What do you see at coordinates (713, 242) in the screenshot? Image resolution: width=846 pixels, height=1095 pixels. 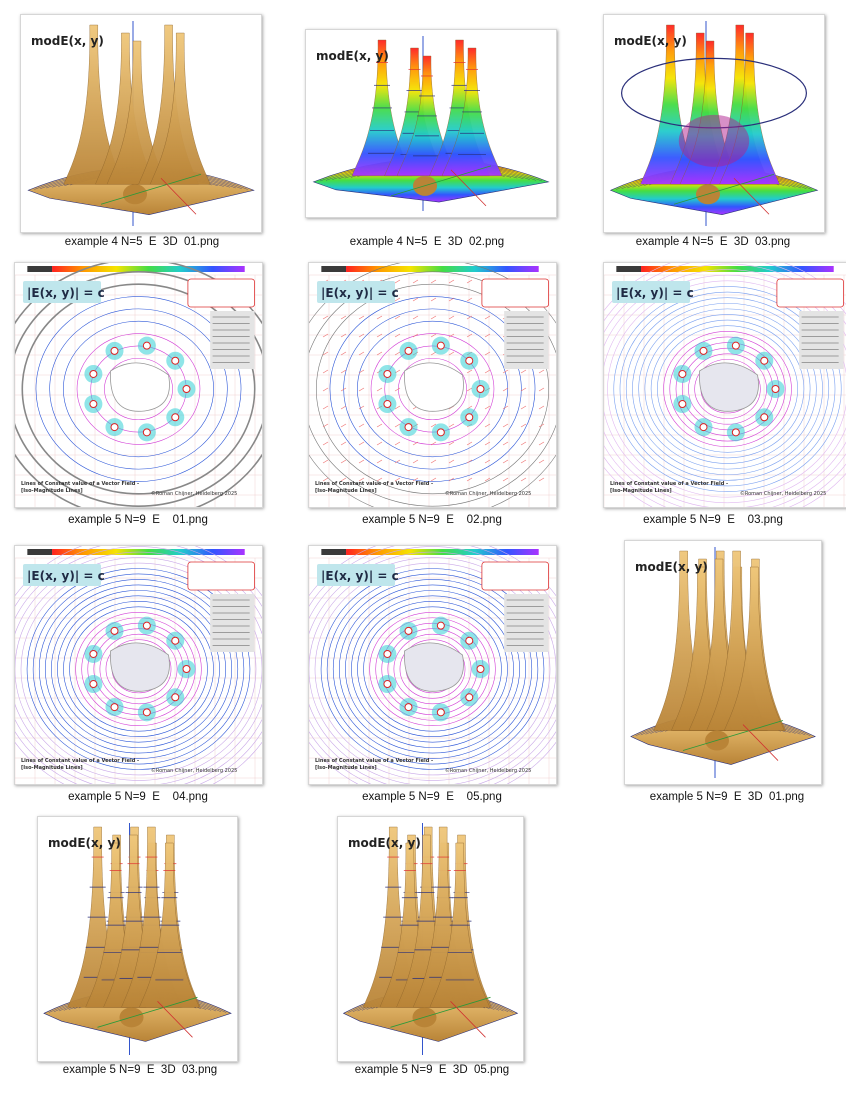 I see `file-name-label: example 4 N=5 E 3D 03.png` at bounding box center [713, 242].